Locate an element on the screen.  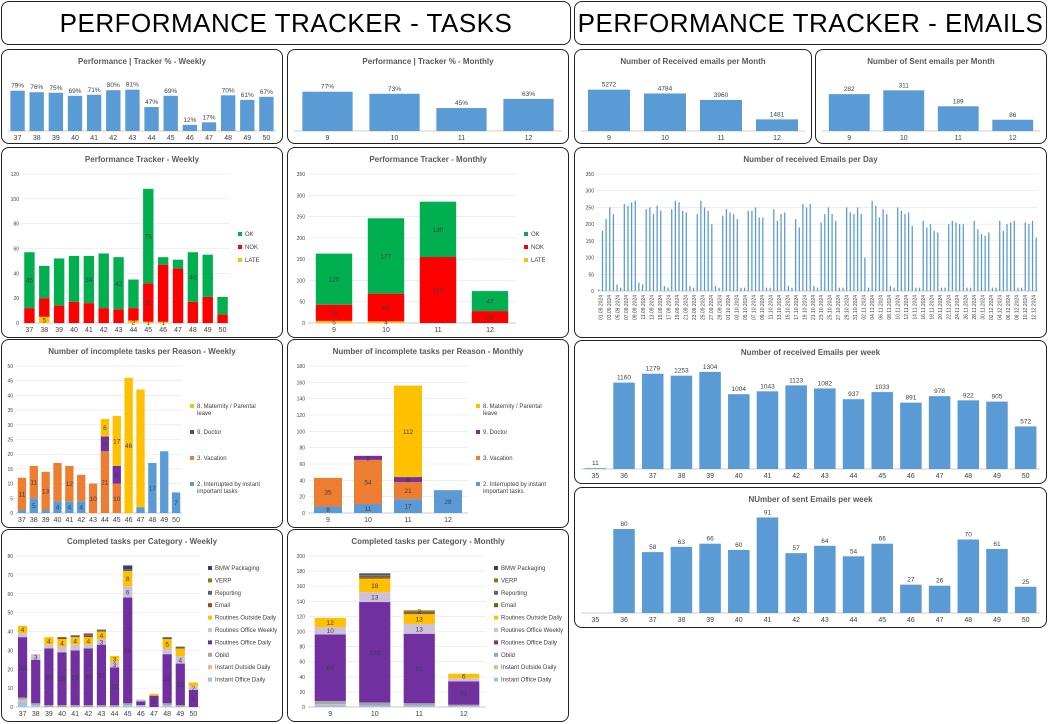
x-tick-label: 36 is located at coordinates (624, 620).